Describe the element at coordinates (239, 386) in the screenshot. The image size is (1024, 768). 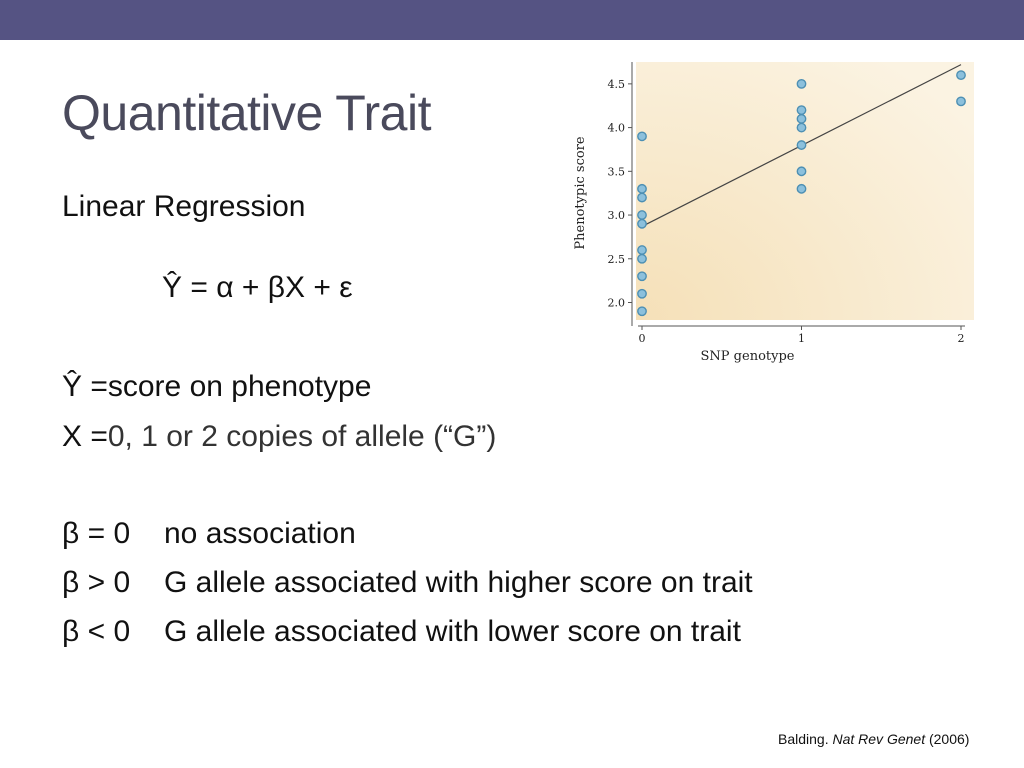
I see `definition-y-text: score on phenotype` at that location.